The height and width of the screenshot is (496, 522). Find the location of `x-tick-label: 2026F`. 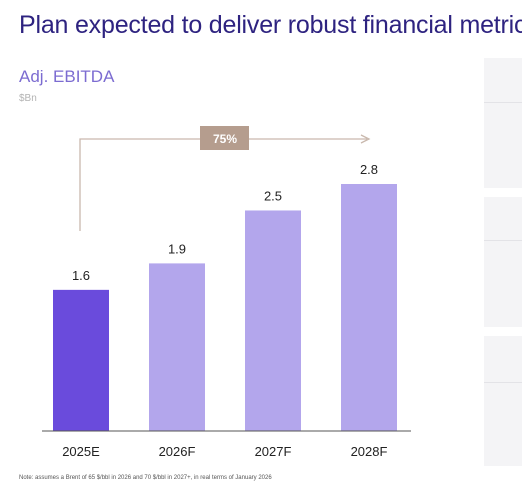

x-tick-label: 2026F is located at coordinates (177, 451).